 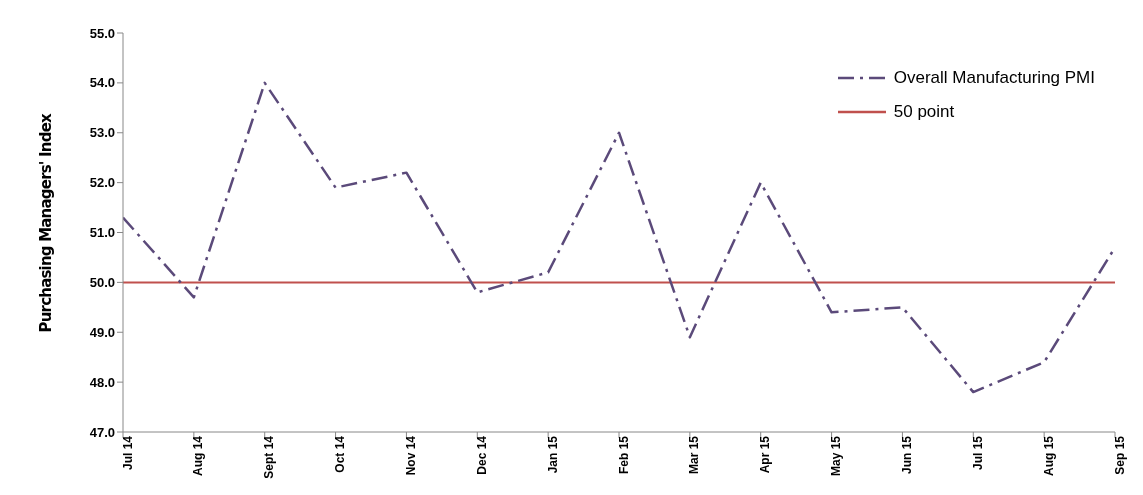 I want to click on y-tick-label: 54.0, so click(x=102, y=83).